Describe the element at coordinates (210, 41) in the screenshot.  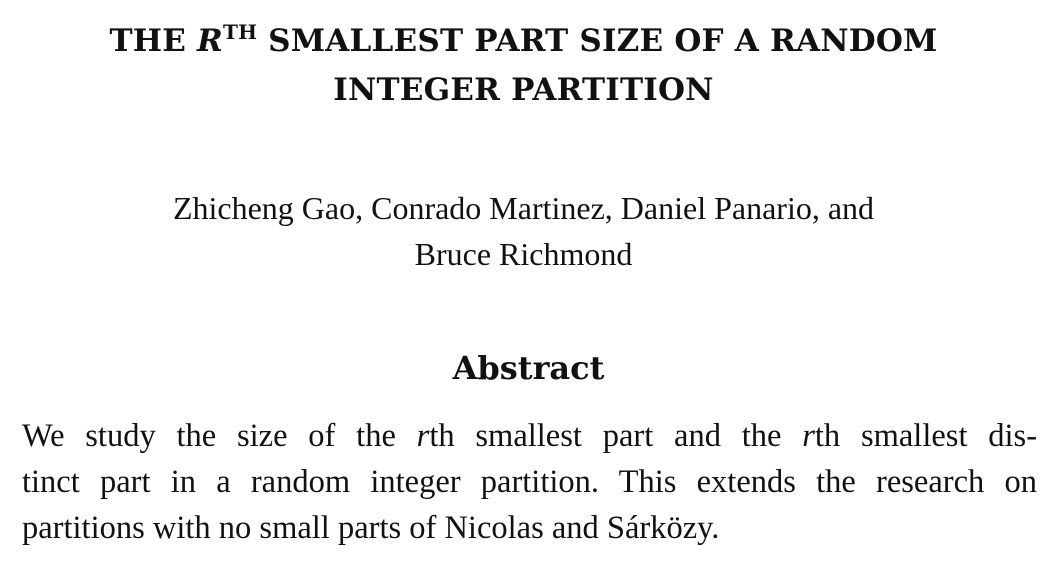
I see `title-r-variable: R` at that location.